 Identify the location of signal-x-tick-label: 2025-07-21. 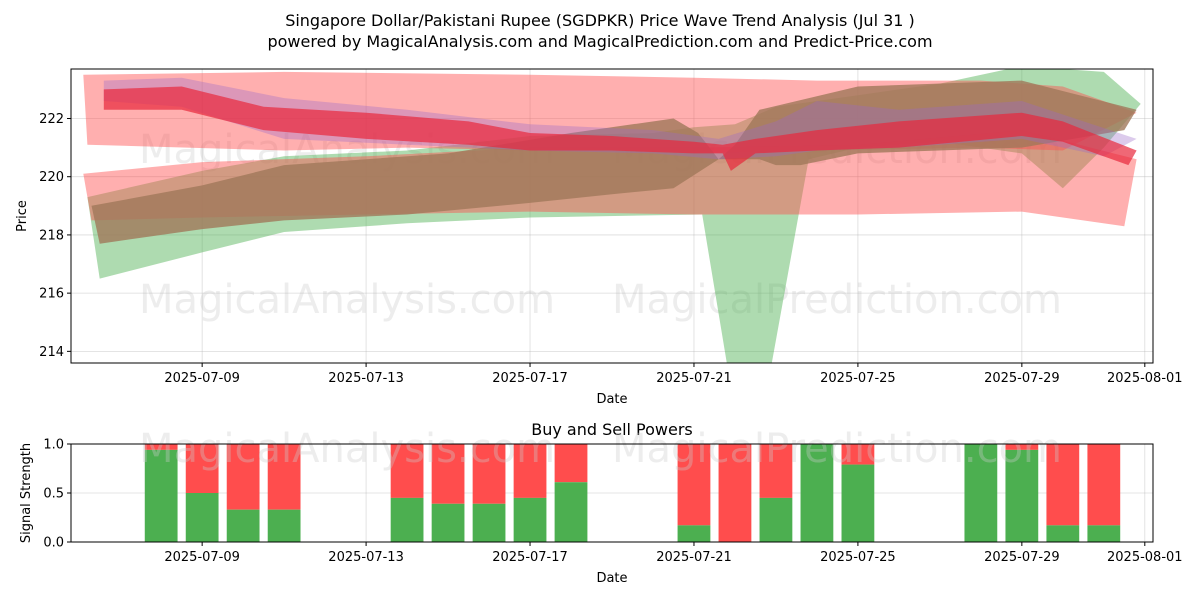
(694, 557).